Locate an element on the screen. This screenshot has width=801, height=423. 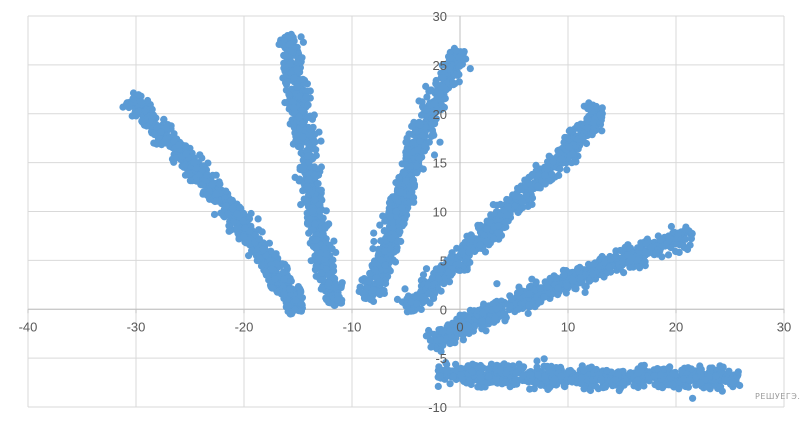
x-tick-label: -10 is located at coordinates (352, 326).